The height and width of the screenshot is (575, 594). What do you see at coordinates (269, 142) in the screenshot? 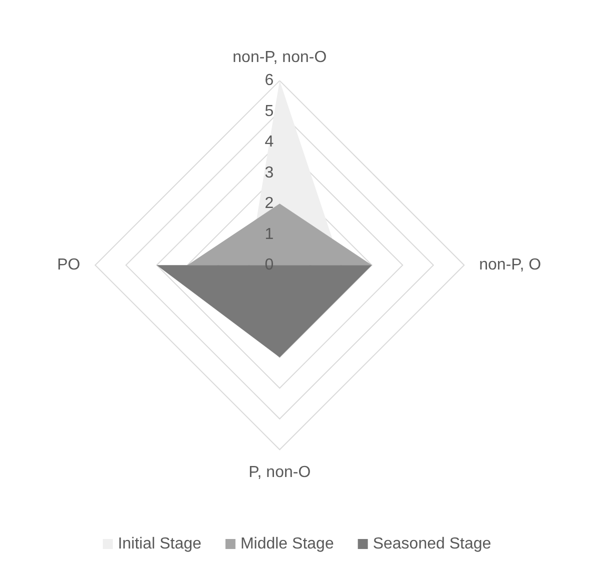
I see `y-tick-label: 4` at bounding box center [269, 142].